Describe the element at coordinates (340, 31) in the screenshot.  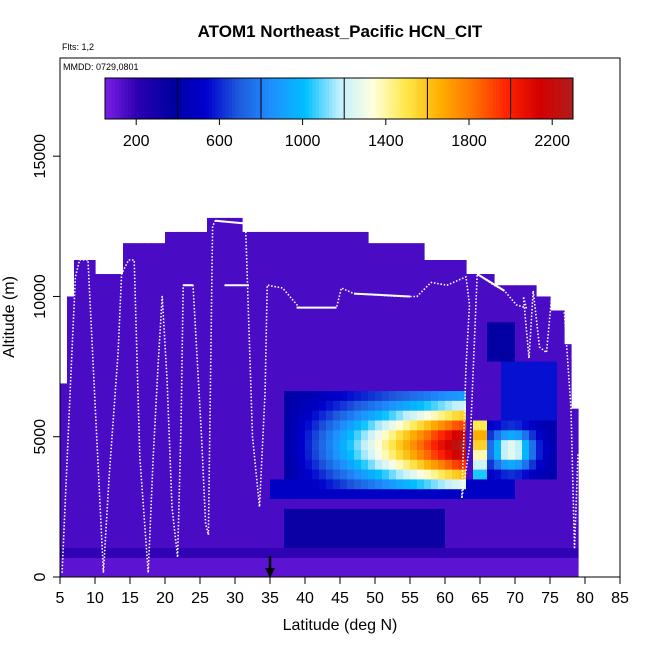
I see `chart-title: ATOM1 Northeast_Pacific HCN_CIT` at that location.